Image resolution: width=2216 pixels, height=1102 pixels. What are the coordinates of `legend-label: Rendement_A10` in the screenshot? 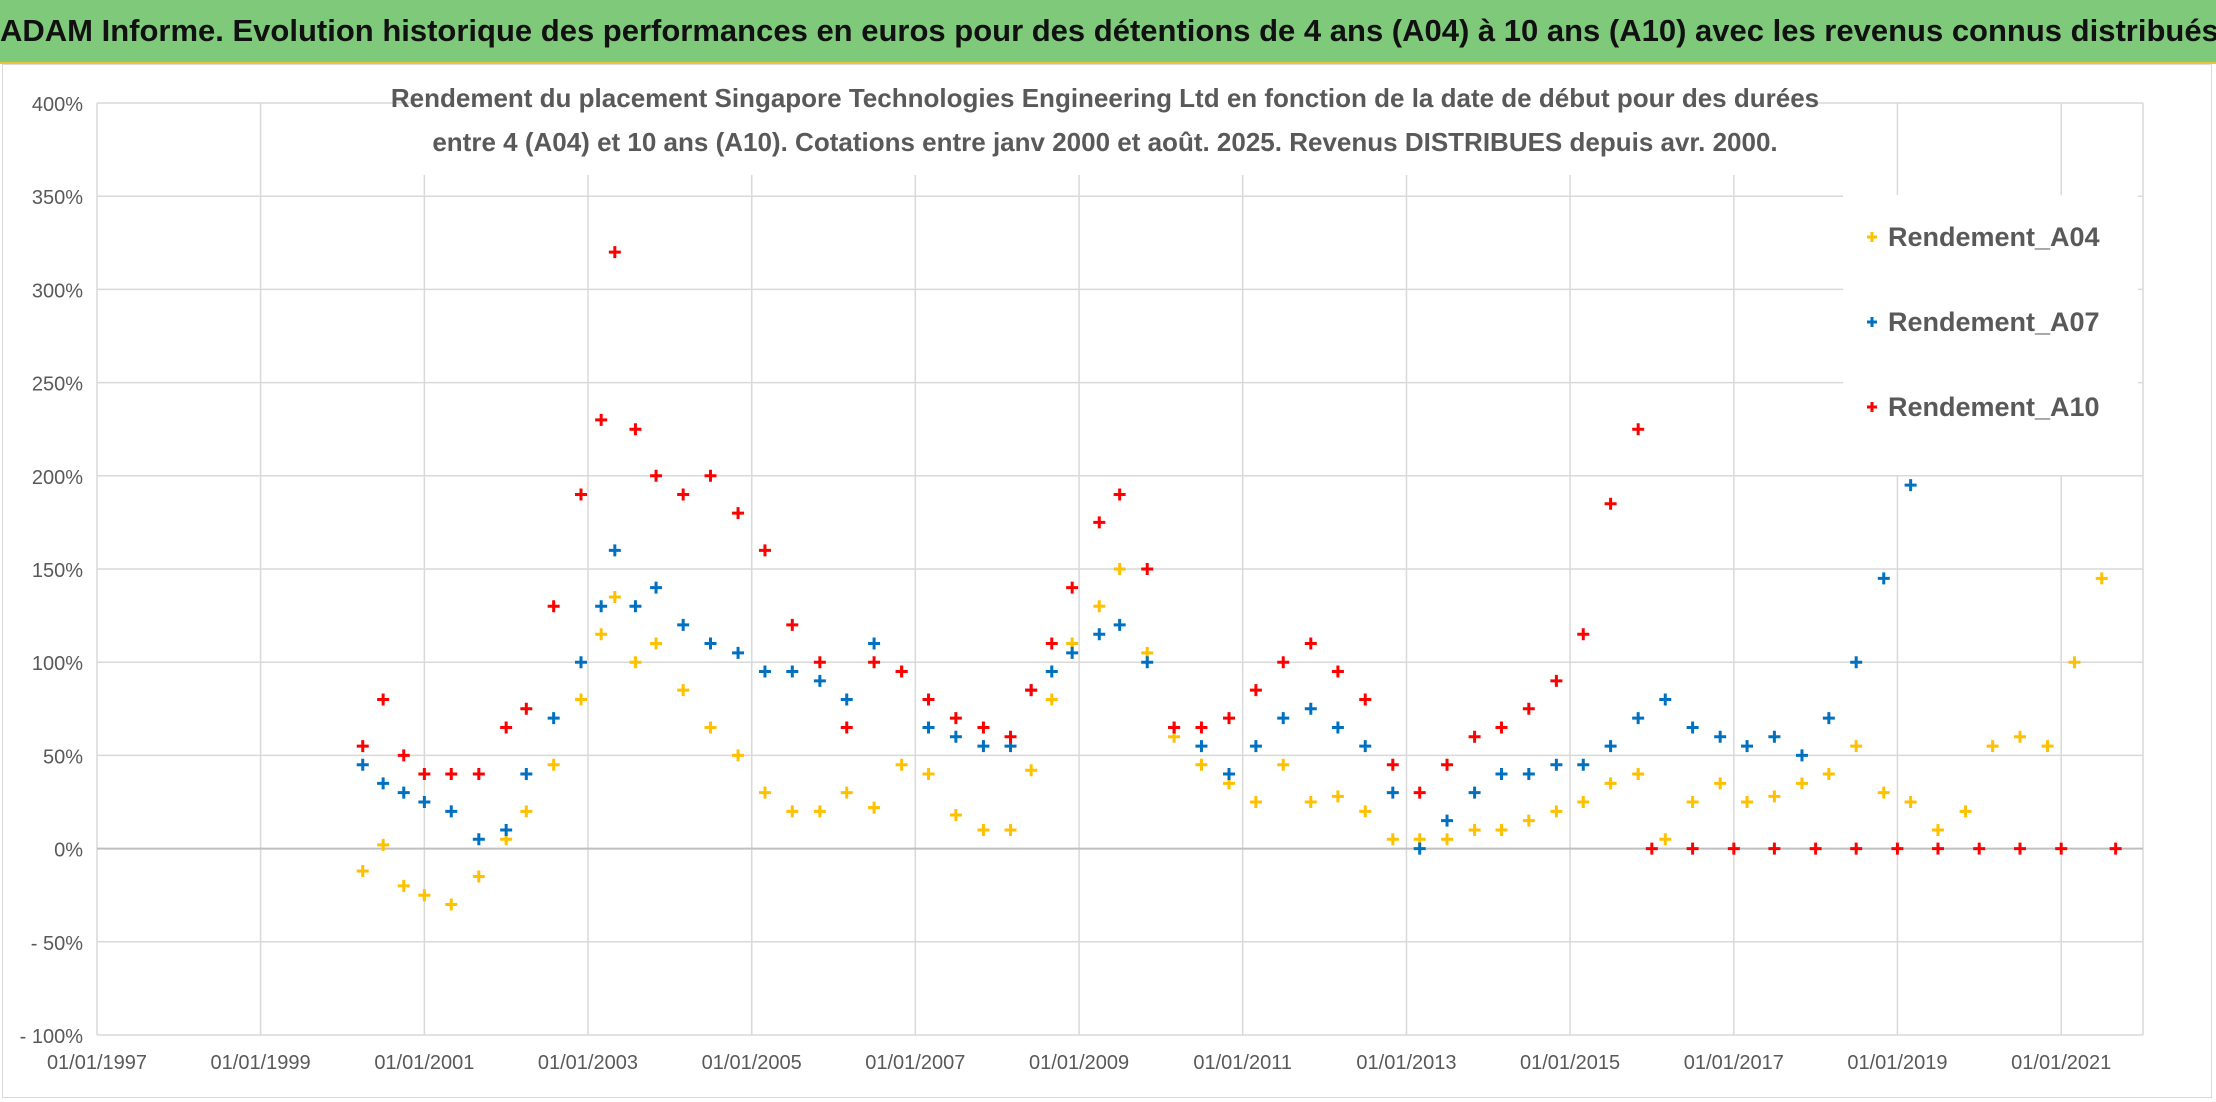 It's located at (1994, 407).